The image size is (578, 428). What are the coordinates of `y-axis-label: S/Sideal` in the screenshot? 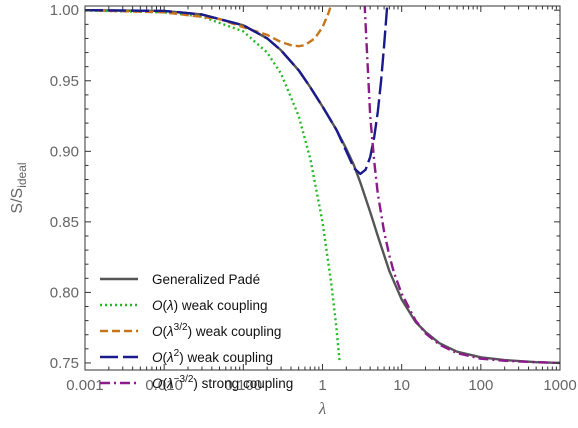 It's located at (19, 187).